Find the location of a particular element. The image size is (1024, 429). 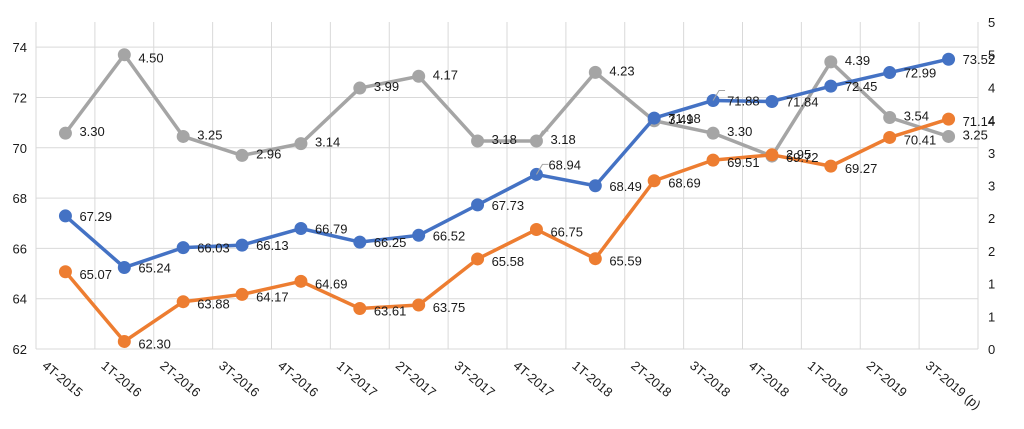

x-tick-label: 4T-2016 is located at coordinates (298, 379).